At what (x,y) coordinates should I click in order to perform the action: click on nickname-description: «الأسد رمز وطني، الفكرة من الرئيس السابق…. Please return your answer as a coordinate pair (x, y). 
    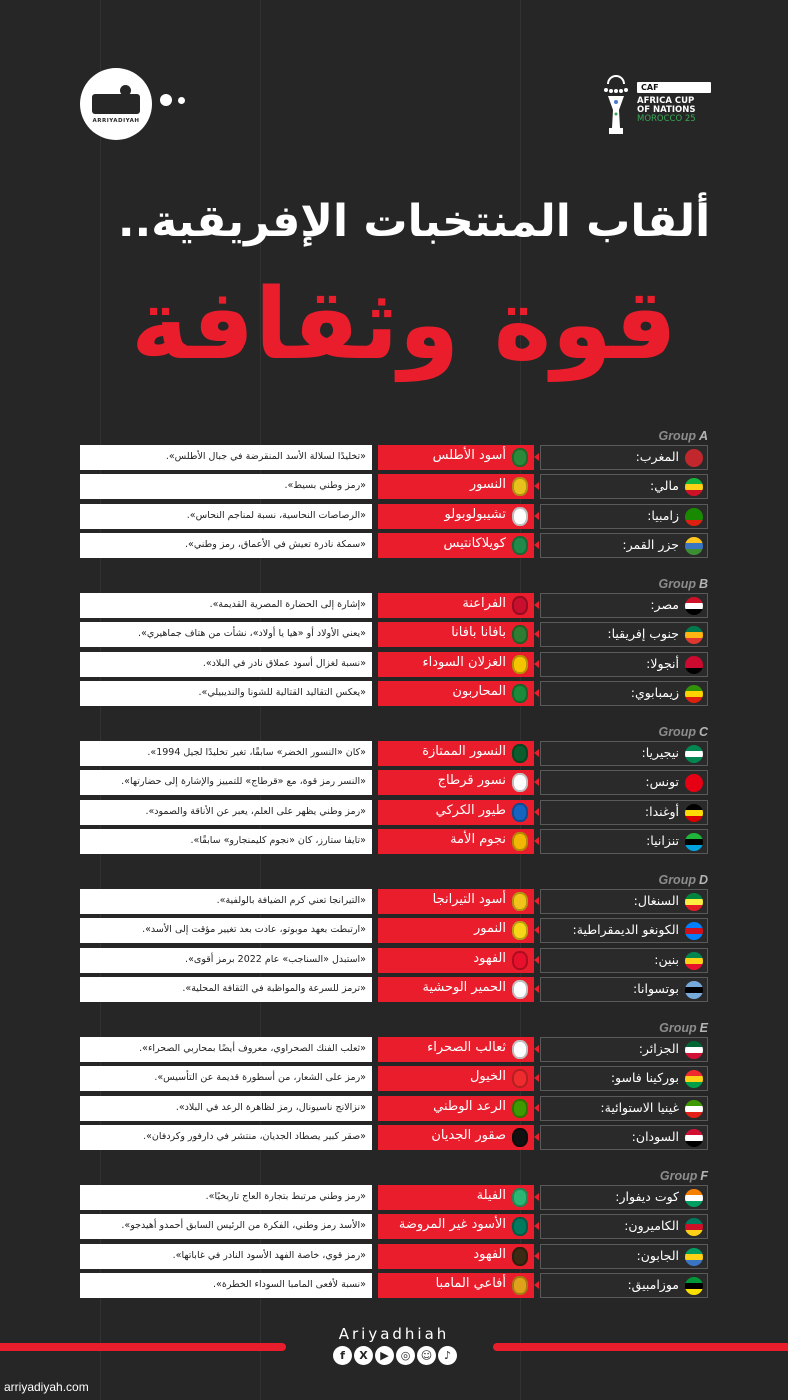
    Looking at the image, I should click on (243, 1226).